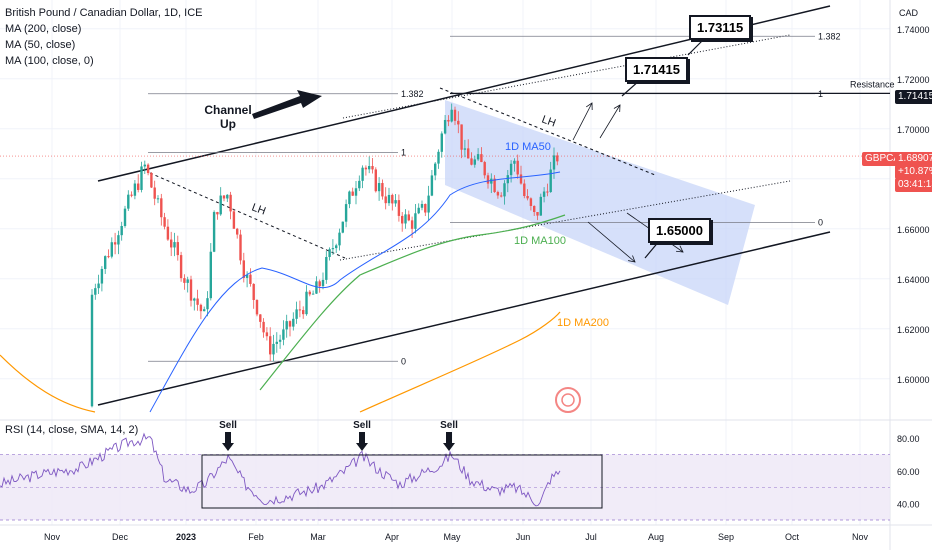  What do you see at coordinates (227, 110) in the screenshot?
I see `channel-up-label-line1: Channel` at bounding box center [227, 110].